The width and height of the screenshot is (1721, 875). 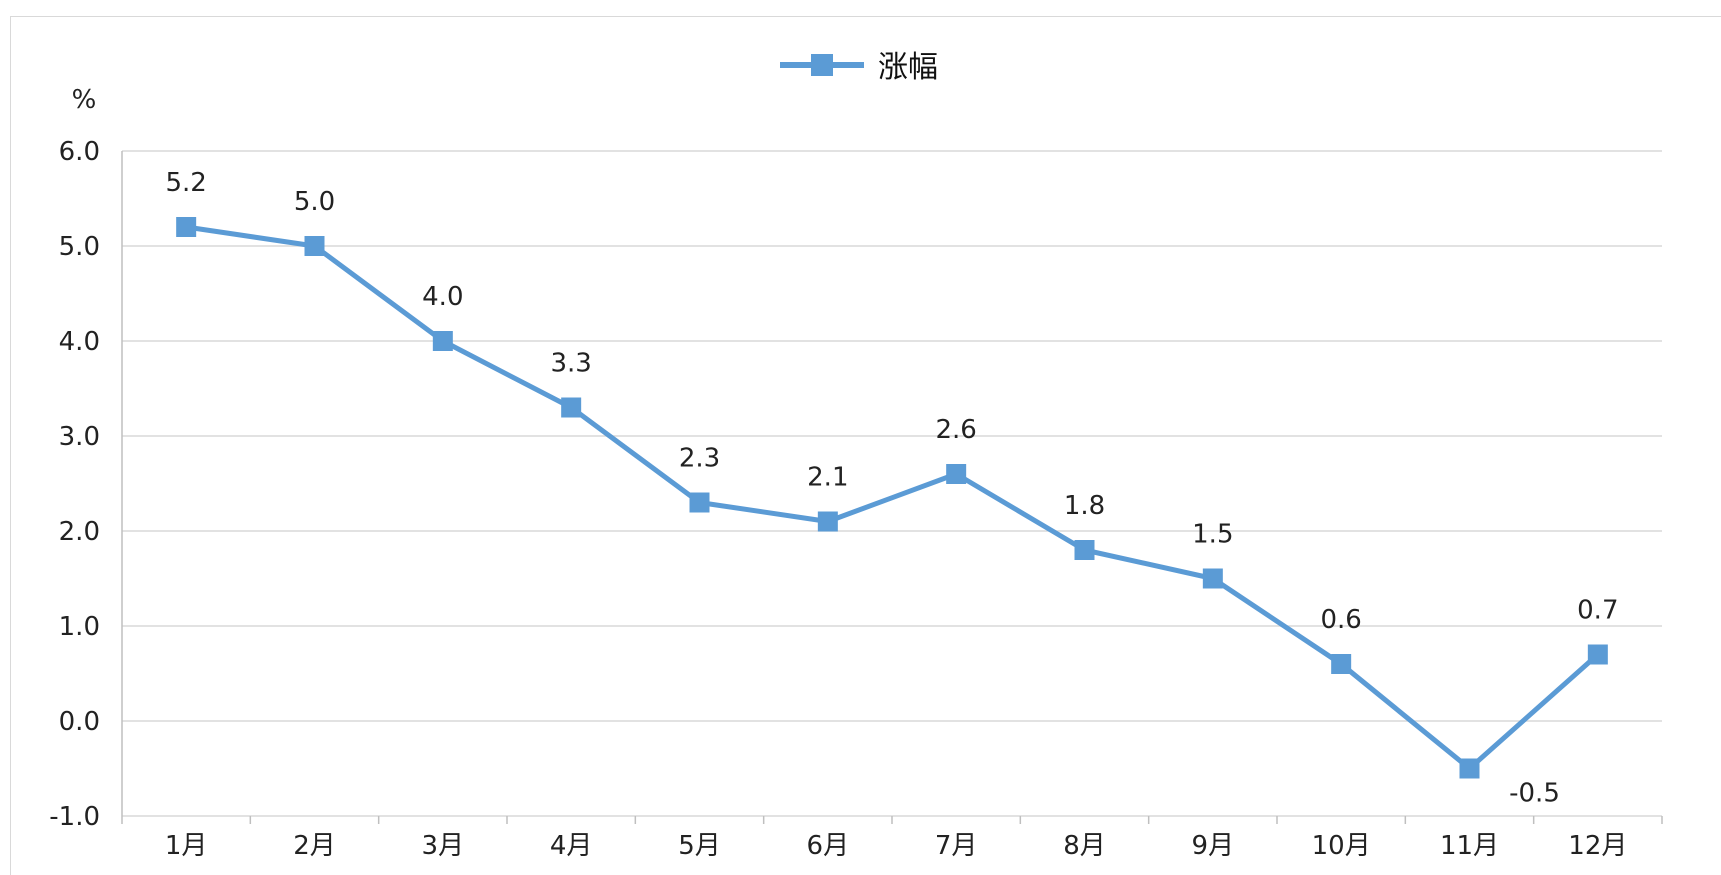 I want to click on data-label: 3.3, so click(x=570, y=364).